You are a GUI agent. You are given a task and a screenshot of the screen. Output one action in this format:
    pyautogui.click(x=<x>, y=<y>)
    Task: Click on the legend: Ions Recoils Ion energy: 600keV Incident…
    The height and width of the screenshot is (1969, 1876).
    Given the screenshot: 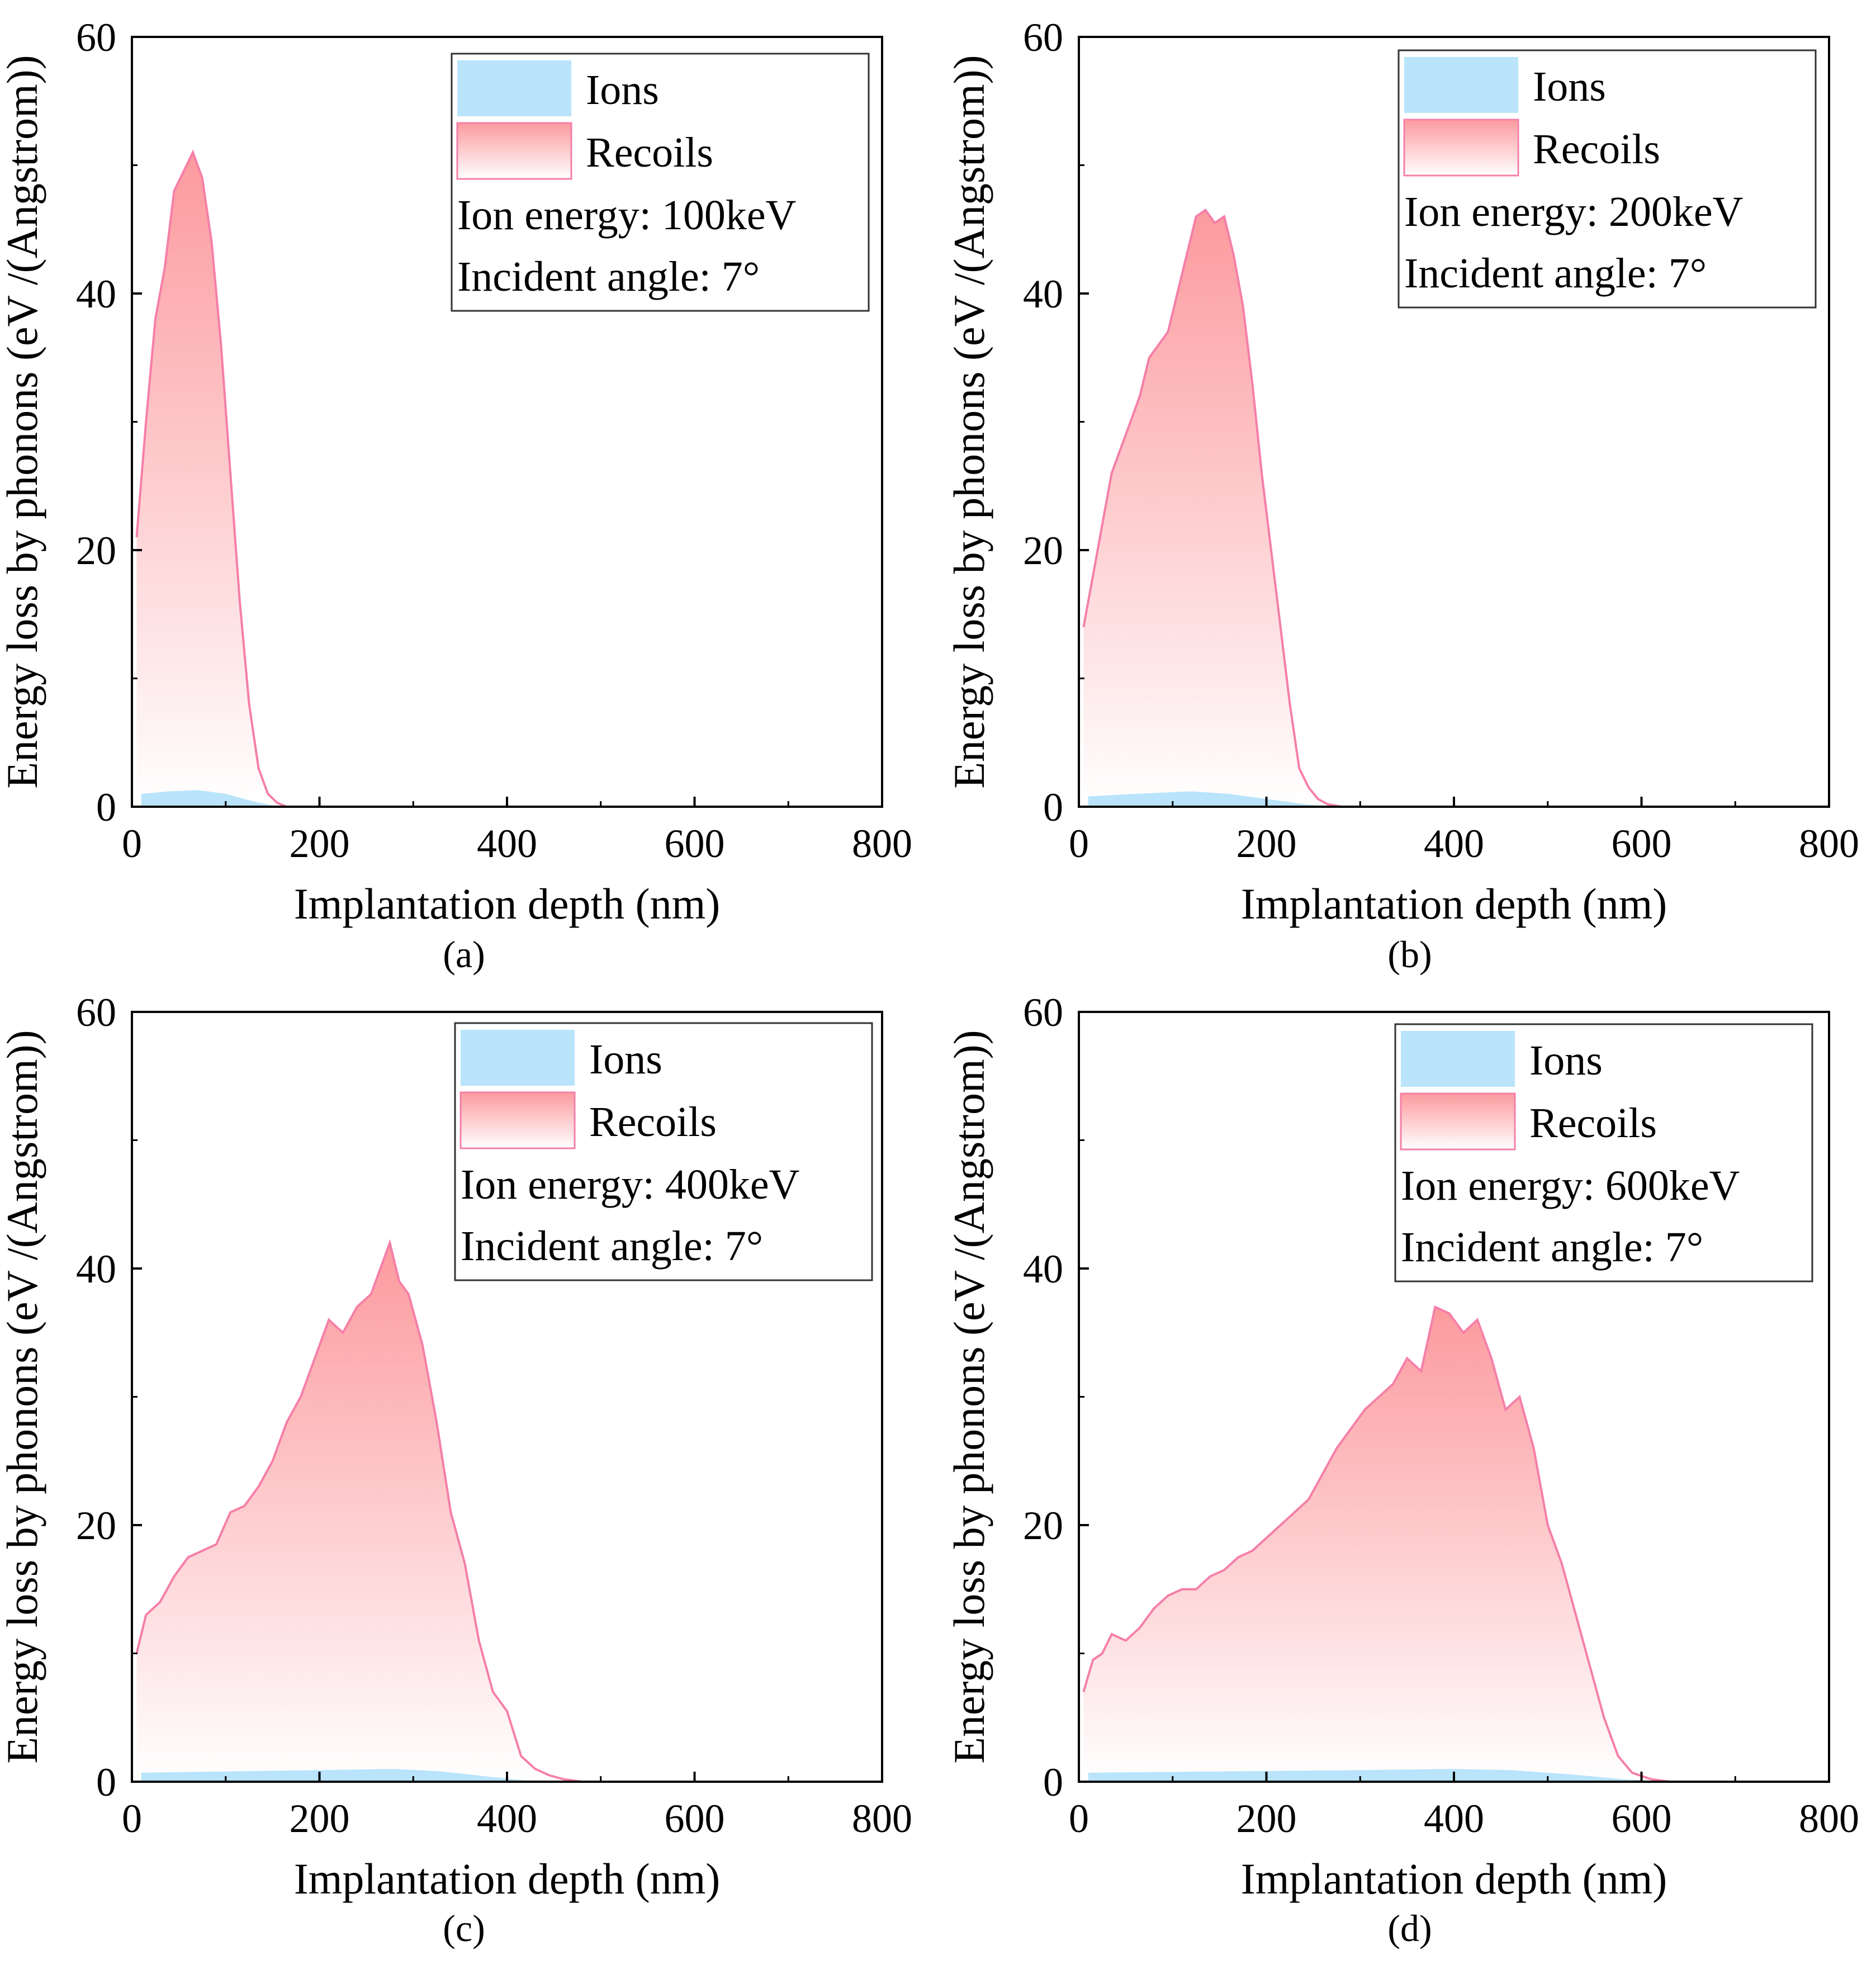 What is the action you would take?
    pyautogui.click(x=1603, y=1152)
    